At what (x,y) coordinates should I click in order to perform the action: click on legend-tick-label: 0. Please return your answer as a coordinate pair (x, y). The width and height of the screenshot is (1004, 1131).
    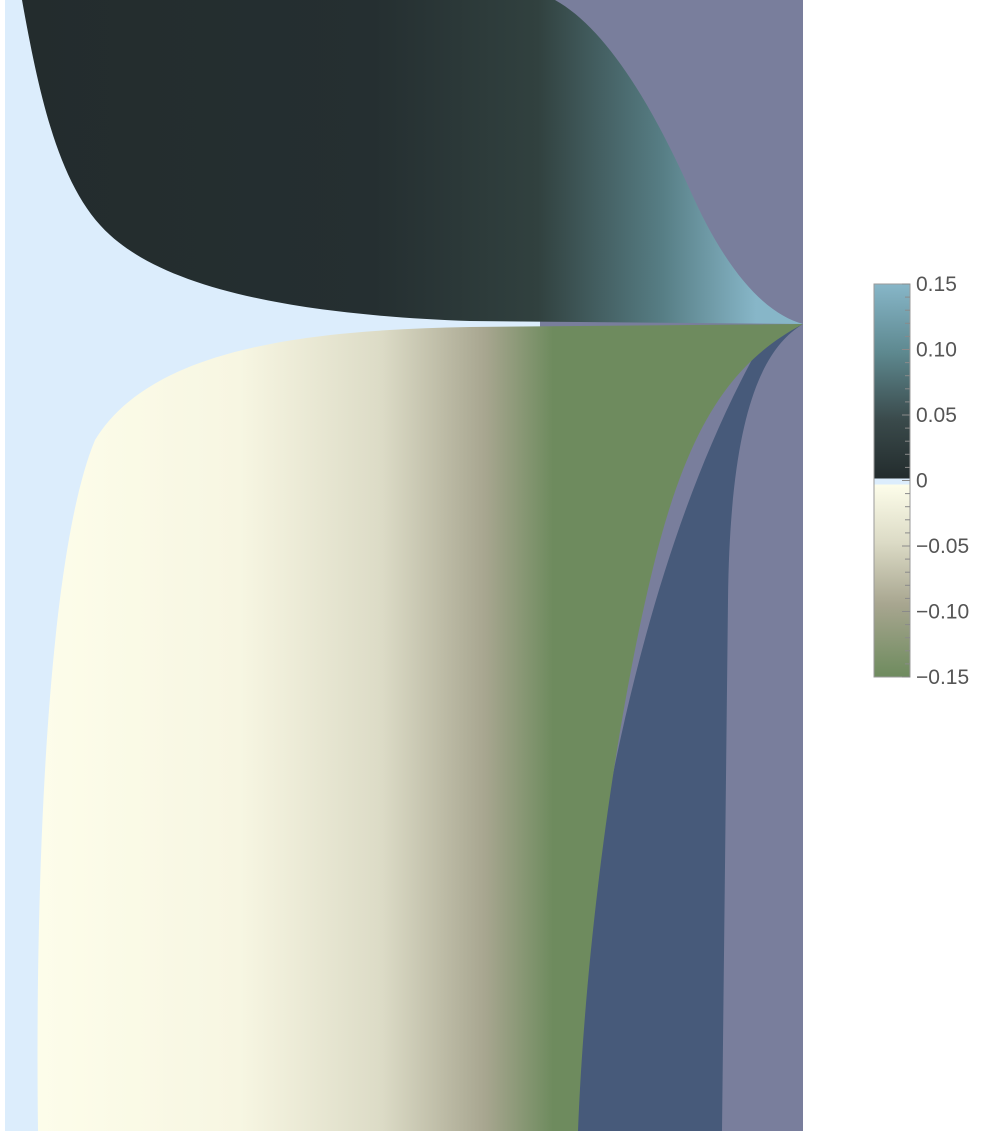
    Looking at the image, I should click on (922, 481).